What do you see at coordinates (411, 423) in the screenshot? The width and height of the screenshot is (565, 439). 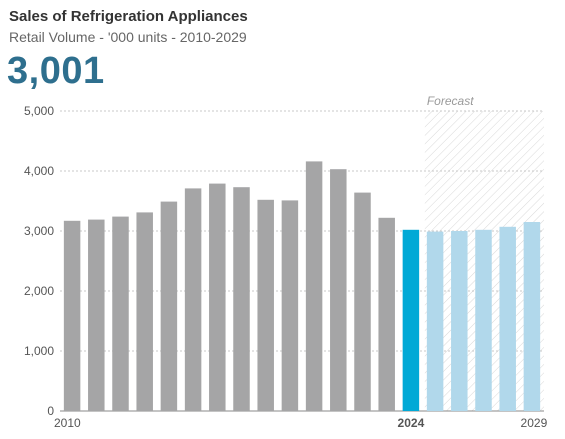 I see `x-tick-label: 2024` at bounding box center [411, 423].